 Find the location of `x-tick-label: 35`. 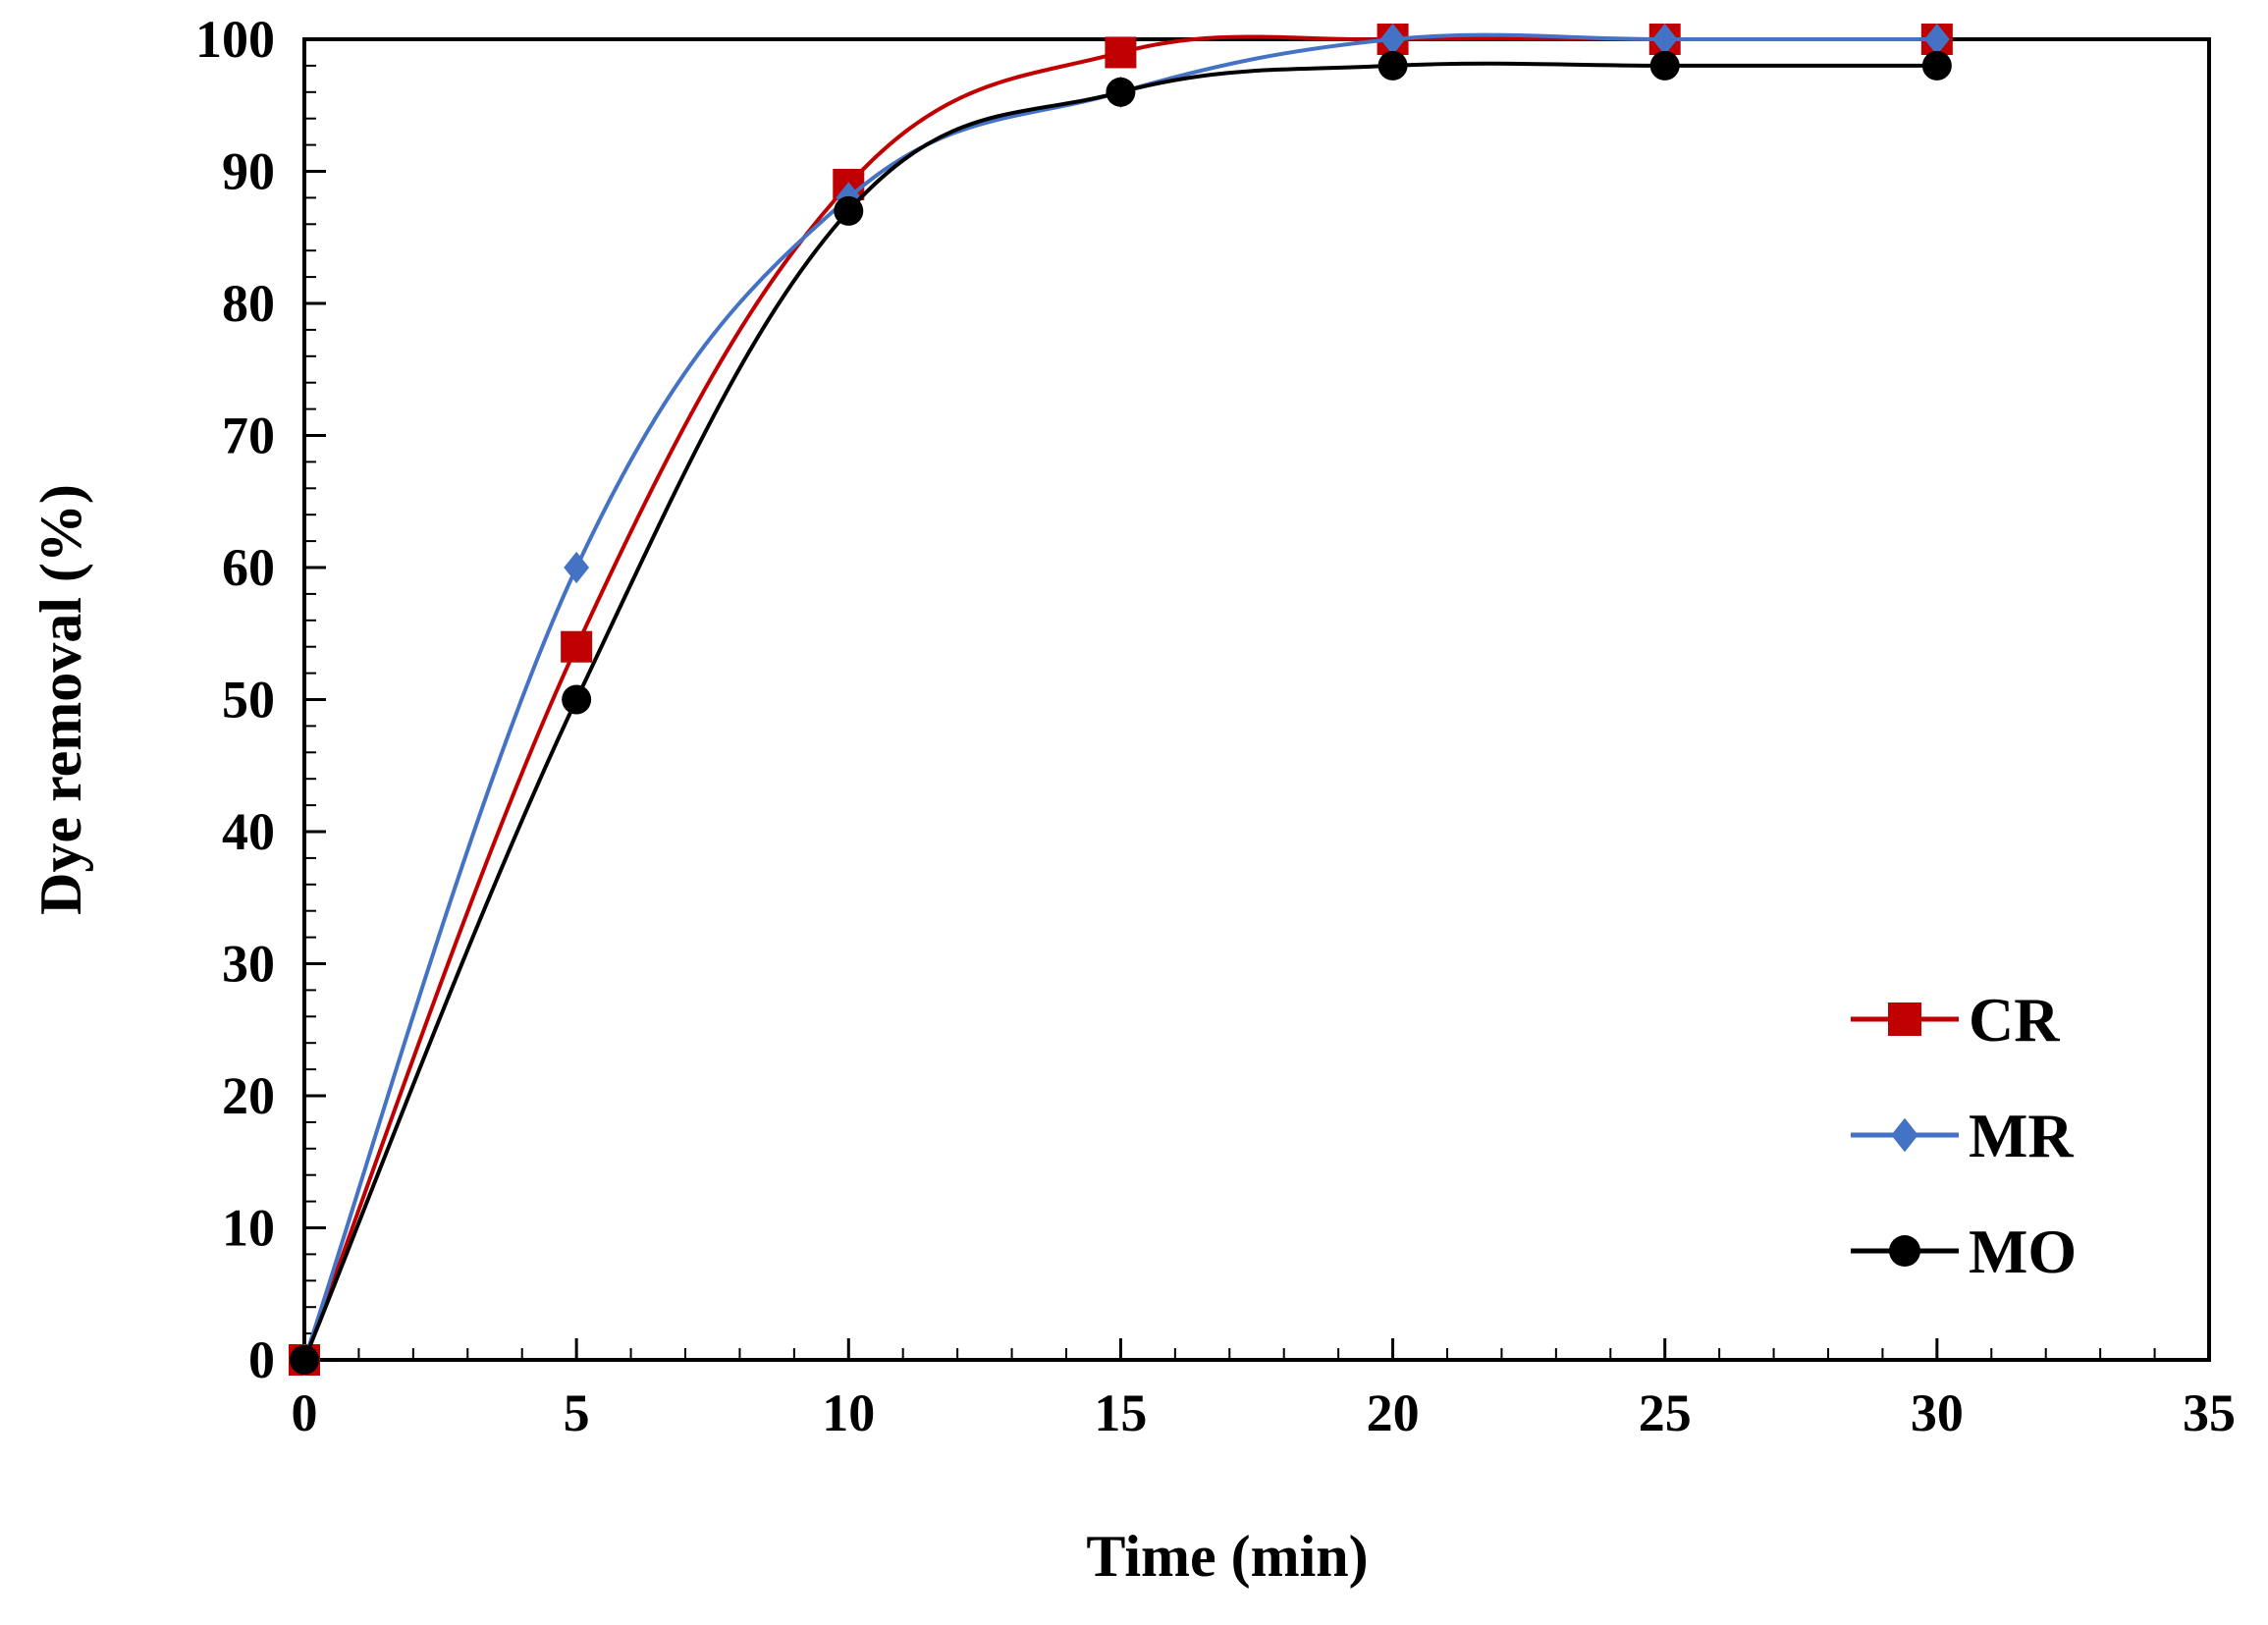

x-tick-label: 35 is located at coordinates (2210, 1412).